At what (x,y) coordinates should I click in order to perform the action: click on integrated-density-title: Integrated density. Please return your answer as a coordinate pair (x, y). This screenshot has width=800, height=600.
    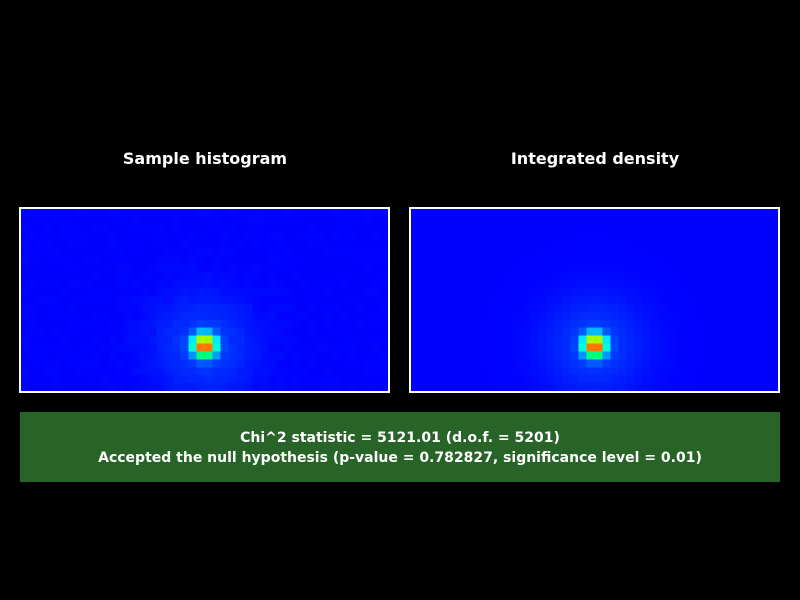
    Looking at the image, I should click on (595, 158).